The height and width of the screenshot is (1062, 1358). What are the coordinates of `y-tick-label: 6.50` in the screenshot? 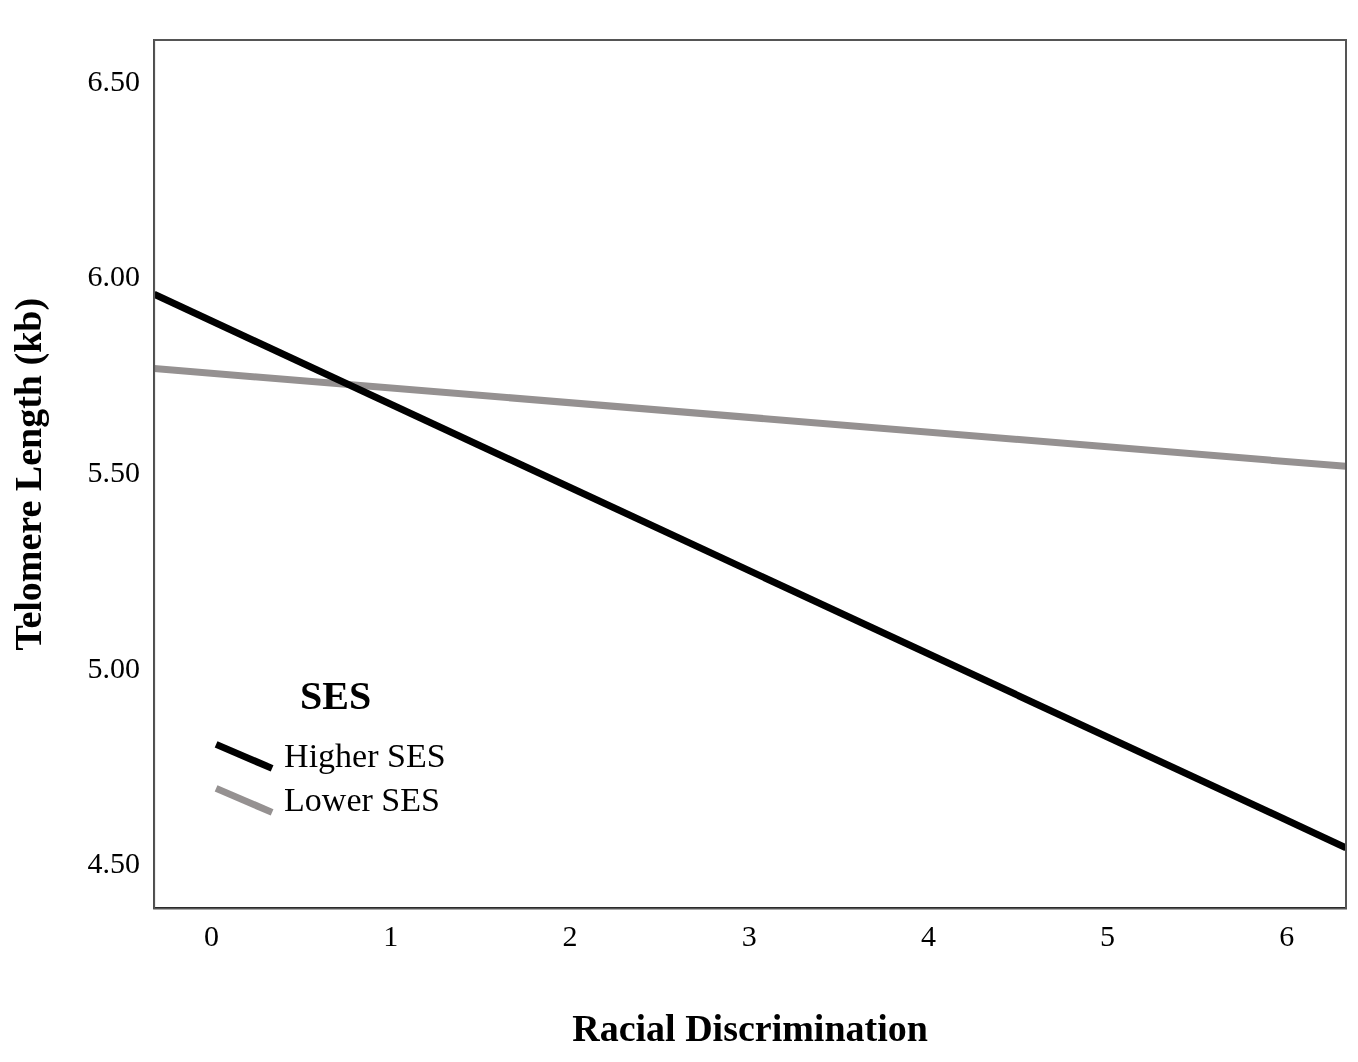 It's located at (114, 80).